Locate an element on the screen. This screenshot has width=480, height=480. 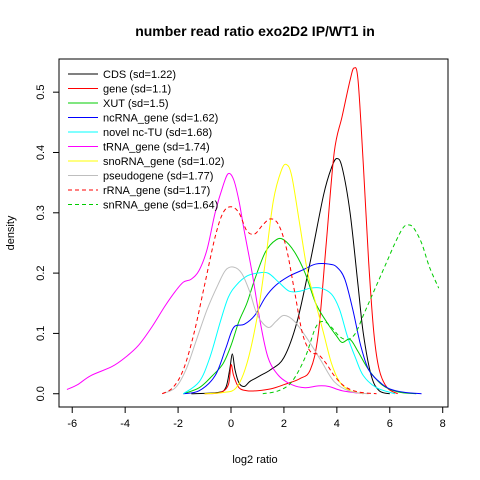
legend-label-9: snRNA_gene (sd=1.64) is located at coordinates (160, 206).